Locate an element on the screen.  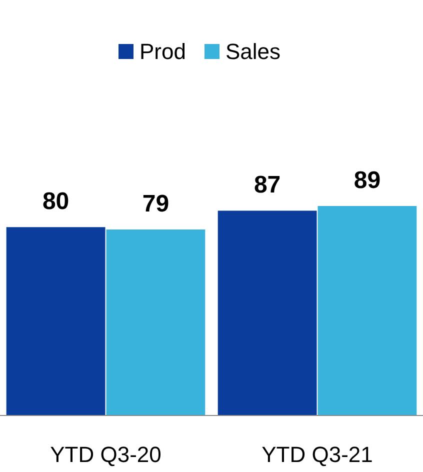
x-tick-label: YTD Q3-20 is located at coordinates (106, 454).